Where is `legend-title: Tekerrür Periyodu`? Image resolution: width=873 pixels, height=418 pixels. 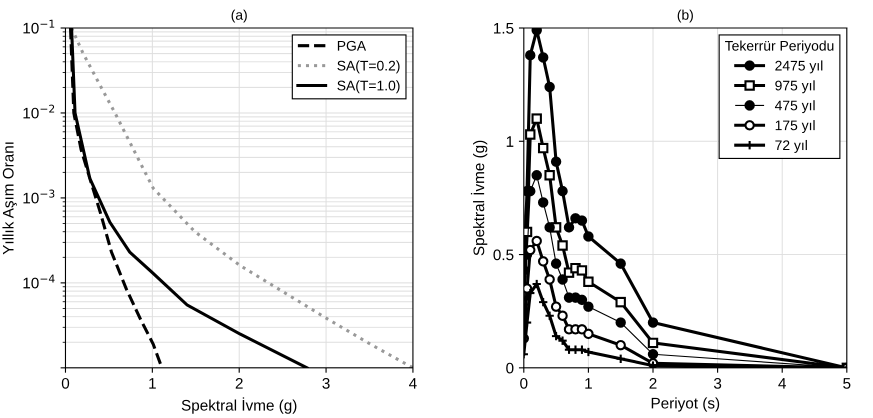 legend-title: Tekerrür Periyodu is located at coordinates (779, 47).